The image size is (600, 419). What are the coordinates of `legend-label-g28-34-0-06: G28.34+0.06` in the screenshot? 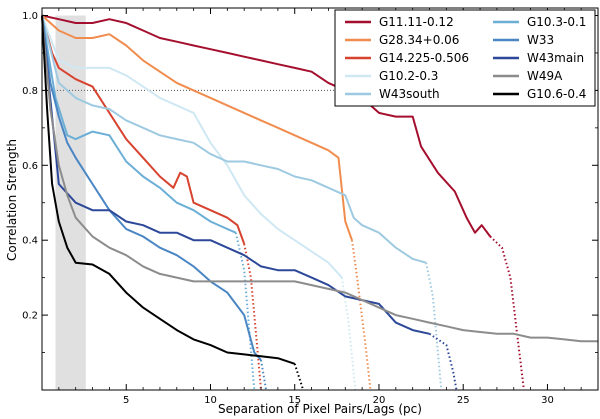 It's located at (419, 40).